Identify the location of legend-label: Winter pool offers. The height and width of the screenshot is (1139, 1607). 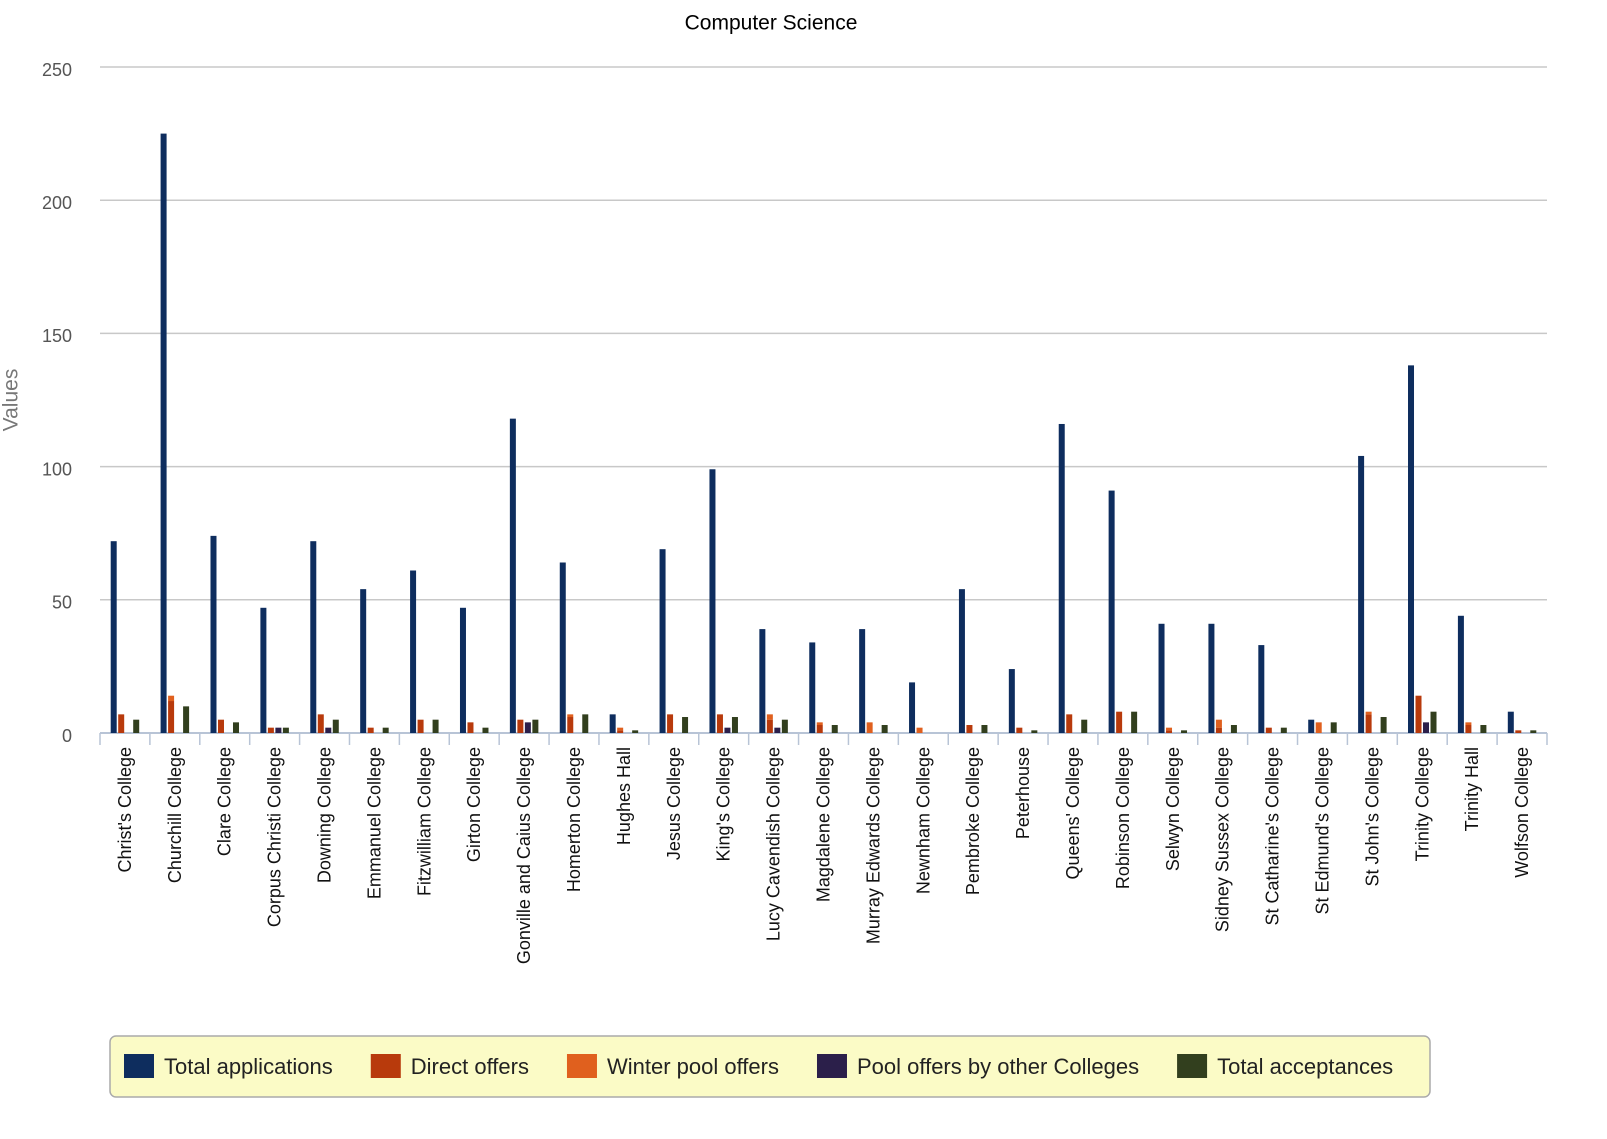
(693, 1066).